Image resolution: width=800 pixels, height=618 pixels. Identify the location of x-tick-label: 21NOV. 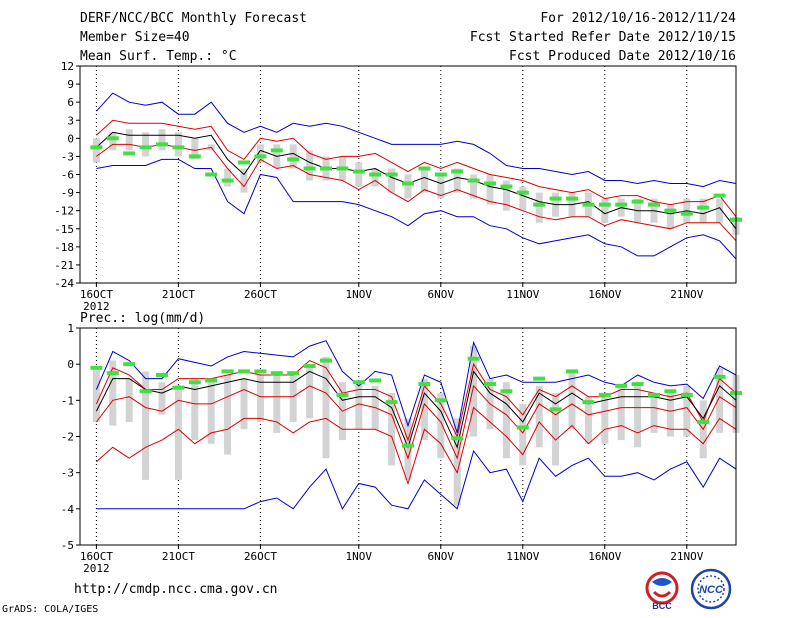
(686, 556).